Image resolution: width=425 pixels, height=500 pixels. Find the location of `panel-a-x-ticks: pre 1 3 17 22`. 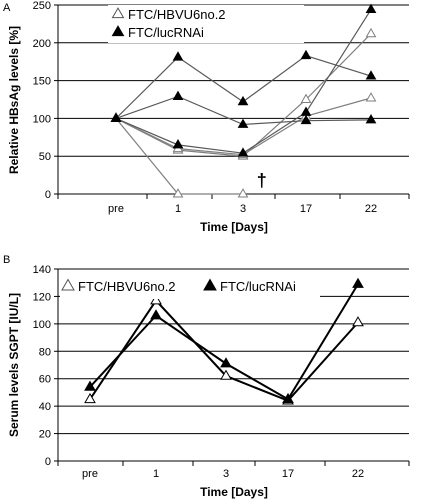

panel-a-x-ticks: pre 1 3 17 22 is located at coordinates (233, 204).